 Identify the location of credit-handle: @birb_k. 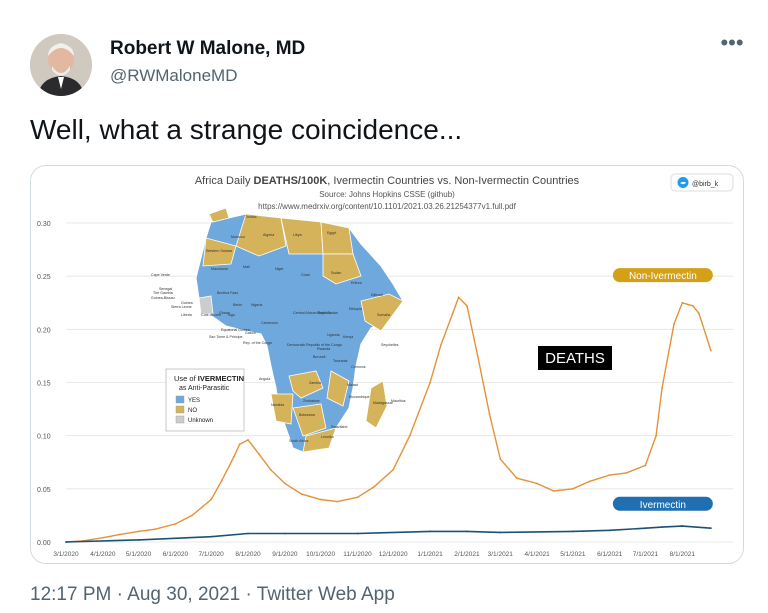
(705, 184).